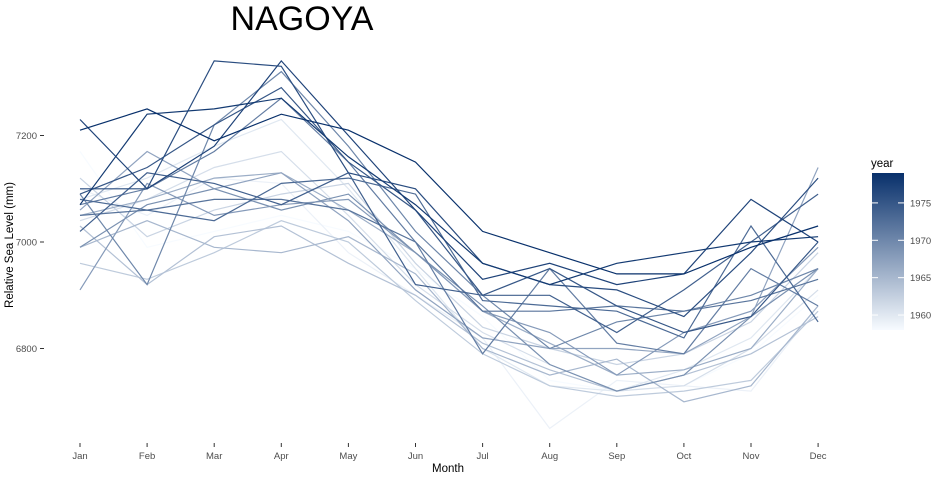  Describe the element at coordinates (147, 456) in the screenshot. I see `x-tick-label: Feb` at that location.